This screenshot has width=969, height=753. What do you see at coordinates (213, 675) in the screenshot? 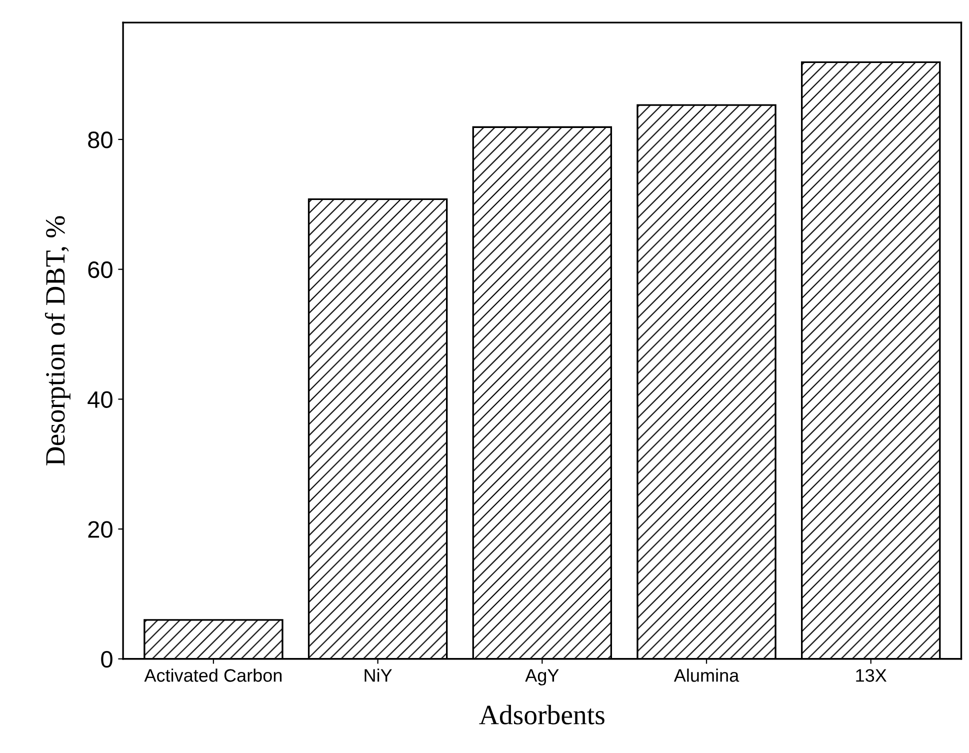
I see `x-tick-label: Activated Carbon` at bounding box center [213, 675].